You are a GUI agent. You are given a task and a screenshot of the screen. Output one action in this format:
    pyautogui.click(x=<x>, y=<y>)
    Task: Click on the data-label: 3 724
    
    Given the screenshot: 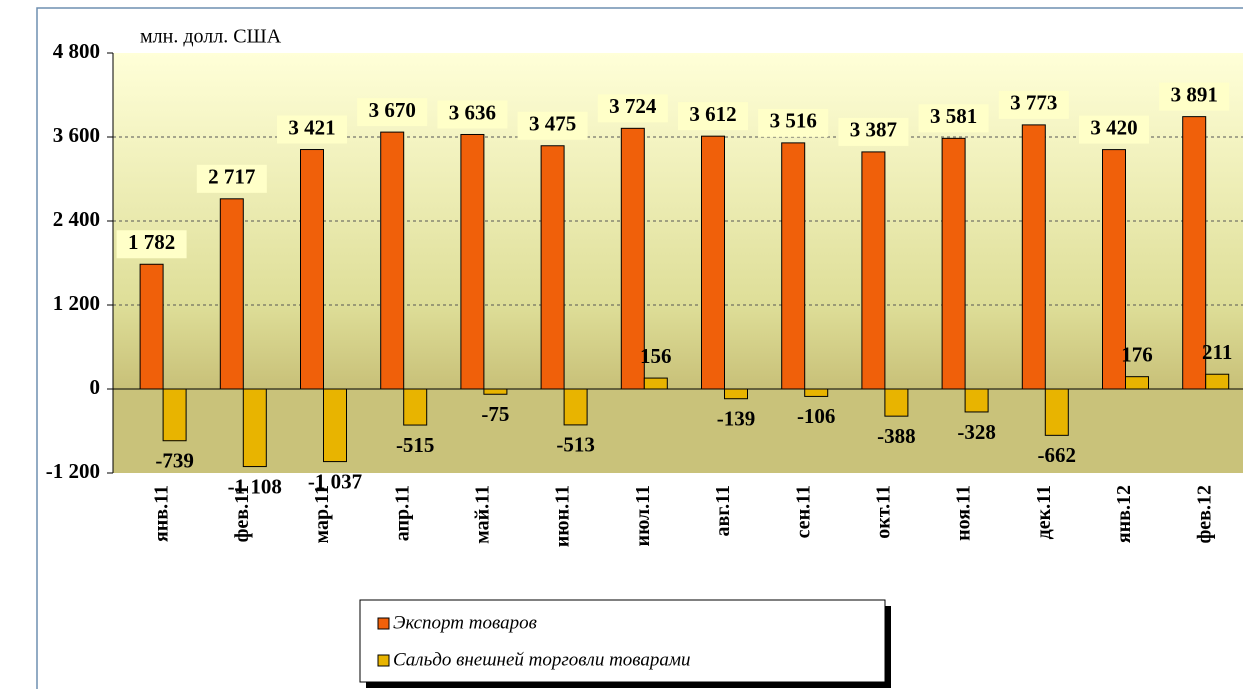 What is the action you would take?
    pyautogui.click(x=633, y=106)
    